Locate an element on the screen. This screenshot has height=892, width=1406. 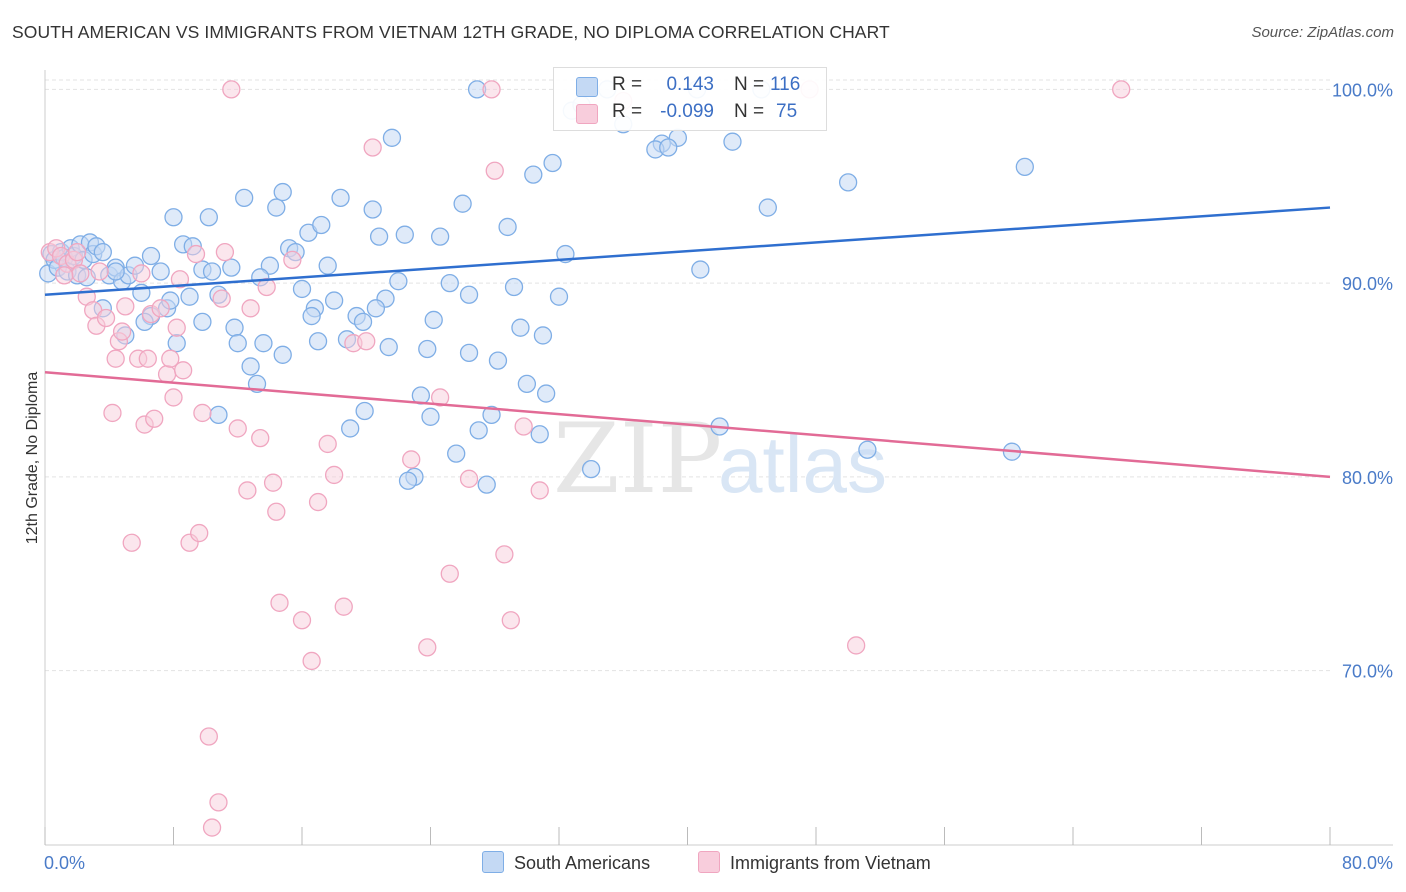
series-legend: South Americans Immigrants from Vietnam is located at coordinates (703, 865).